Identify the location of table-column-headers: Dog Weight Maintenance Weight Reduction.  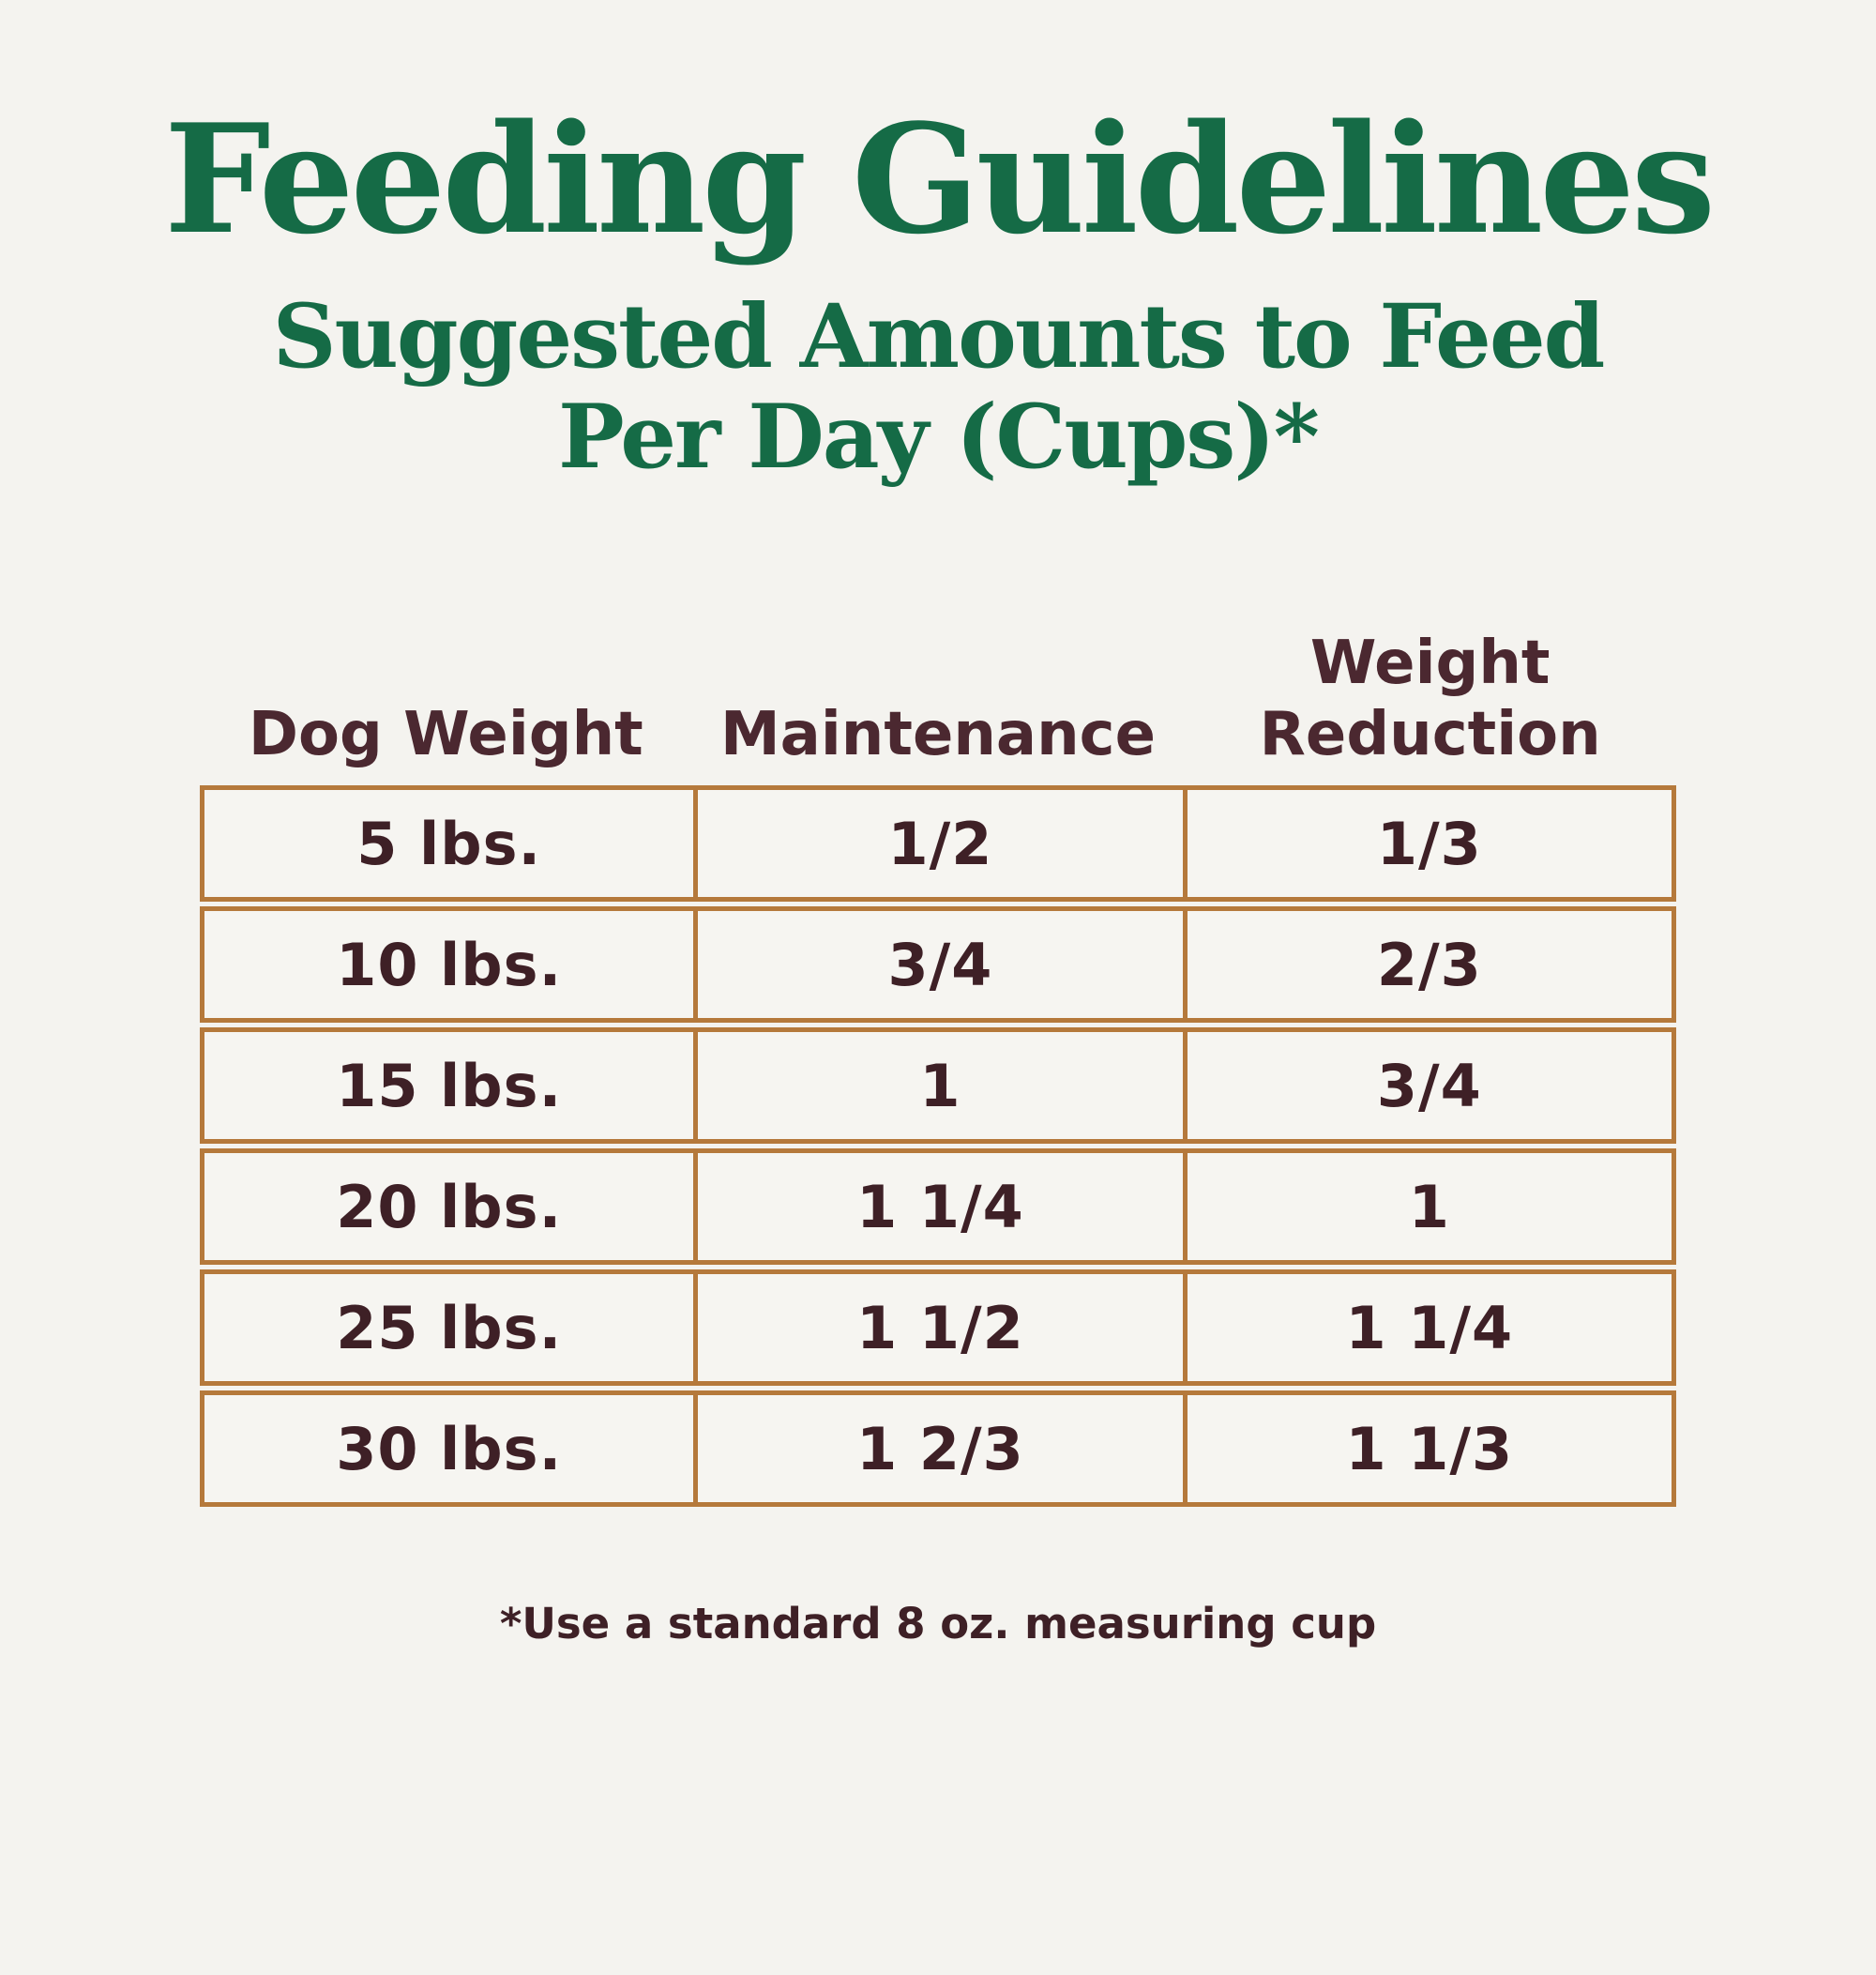
(938, 699).